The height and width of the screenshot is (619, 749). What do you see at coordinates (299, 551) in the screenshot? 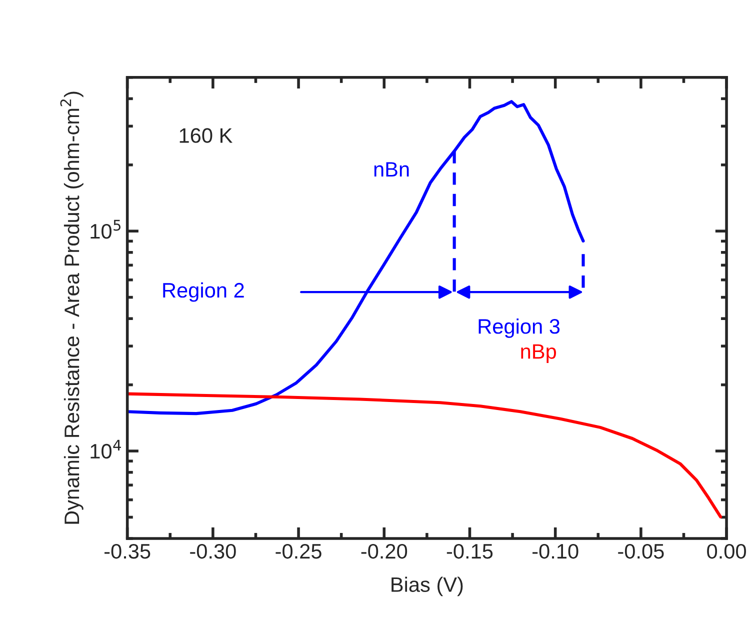
I see `x-tick-label: -0.25` at bounding box center [299, 551].